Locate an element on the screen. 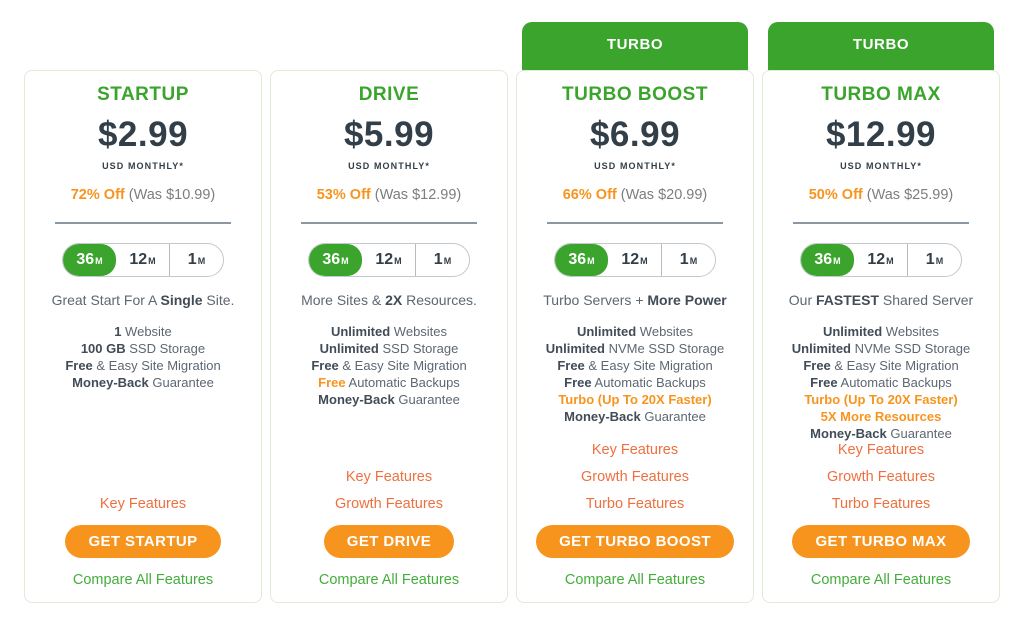 Image resolution: width=1024 pixels, height=626 pixels. discount-line: 50% Off (Was $25.99) is located at coordinates (881, 195).